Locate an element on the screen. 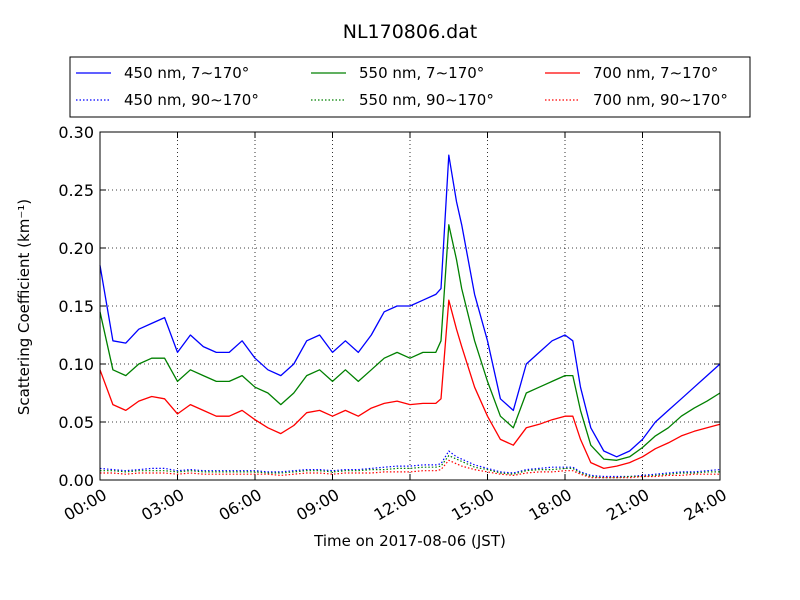 The width and height of the screenshot is (800, 600). y-tick-label: 0.20 is located at coordinates (76, 248).